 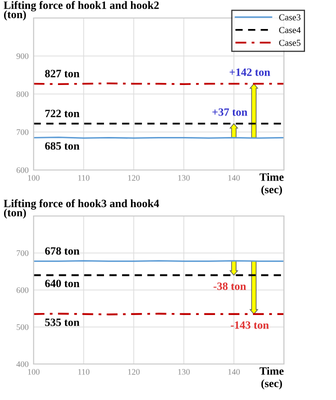 I want to click on y-tick-label: 500, so click(x=22, y=327).